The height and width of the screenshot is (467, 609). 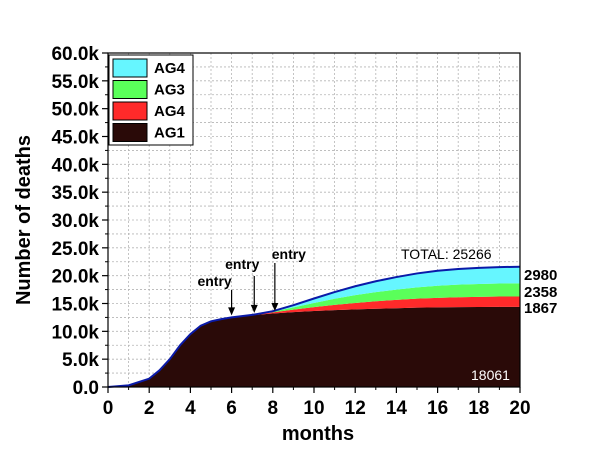 What do you see at coordinates (540, 275) in the screenshot?
I see `end-label-ag4-top: 2980` at bounding box center [540, 275].